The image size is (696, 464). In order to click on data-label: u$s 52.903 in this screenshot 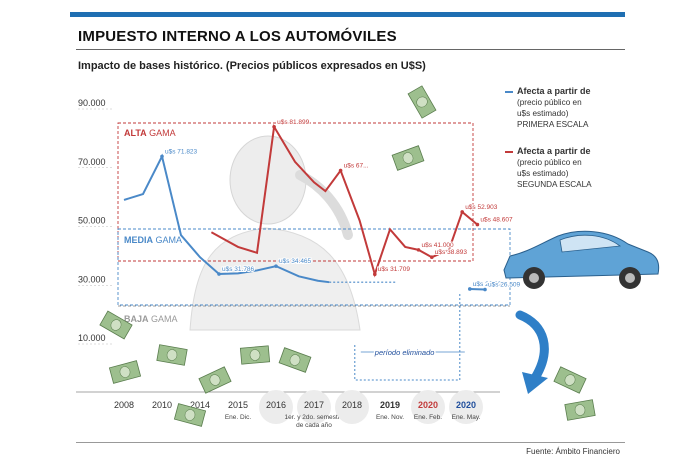, I will do `click(481, 207)`.